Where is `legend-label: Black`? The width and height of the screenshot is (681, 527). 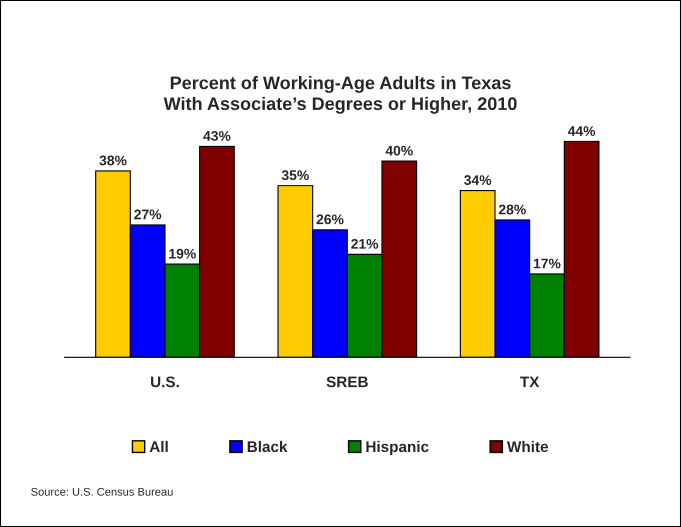
legend-label: Black is located at coordinates (268, 446).